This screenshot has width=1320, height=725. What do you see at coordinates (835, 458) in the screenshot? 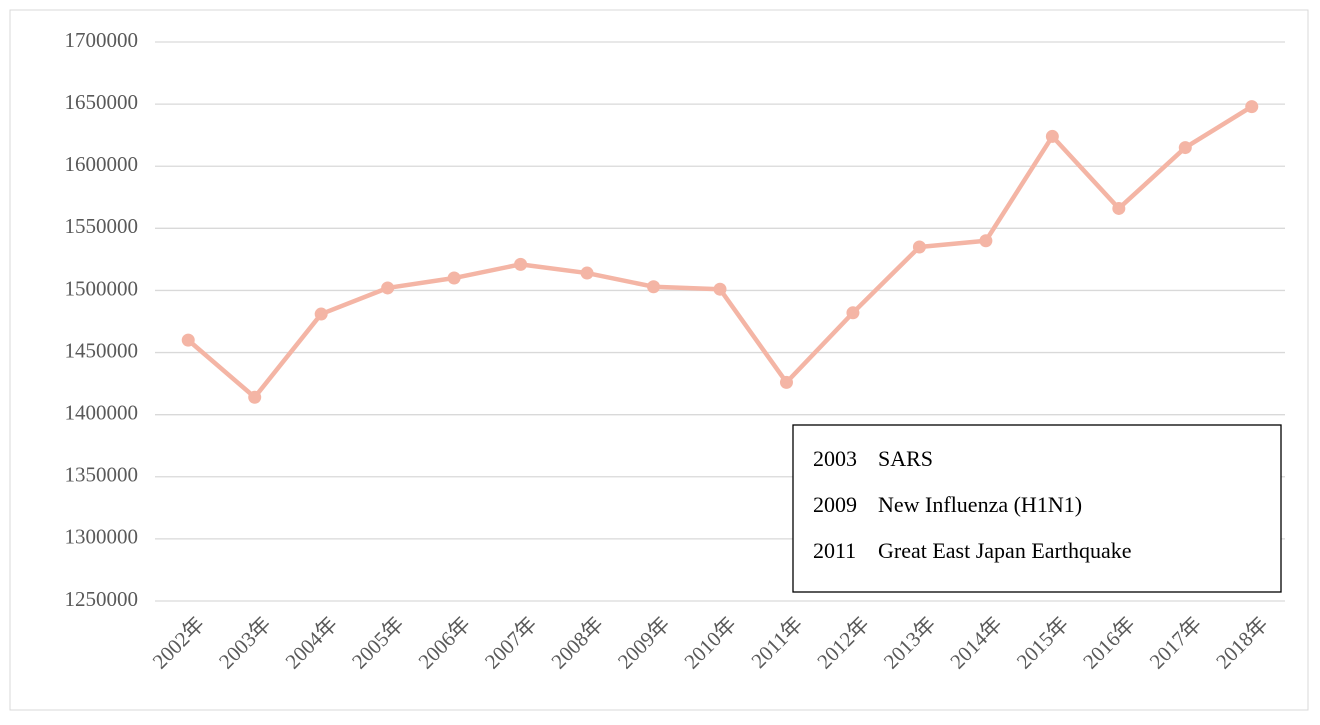
I see `annotation-year: 2003` at bounding box center [835, 458].